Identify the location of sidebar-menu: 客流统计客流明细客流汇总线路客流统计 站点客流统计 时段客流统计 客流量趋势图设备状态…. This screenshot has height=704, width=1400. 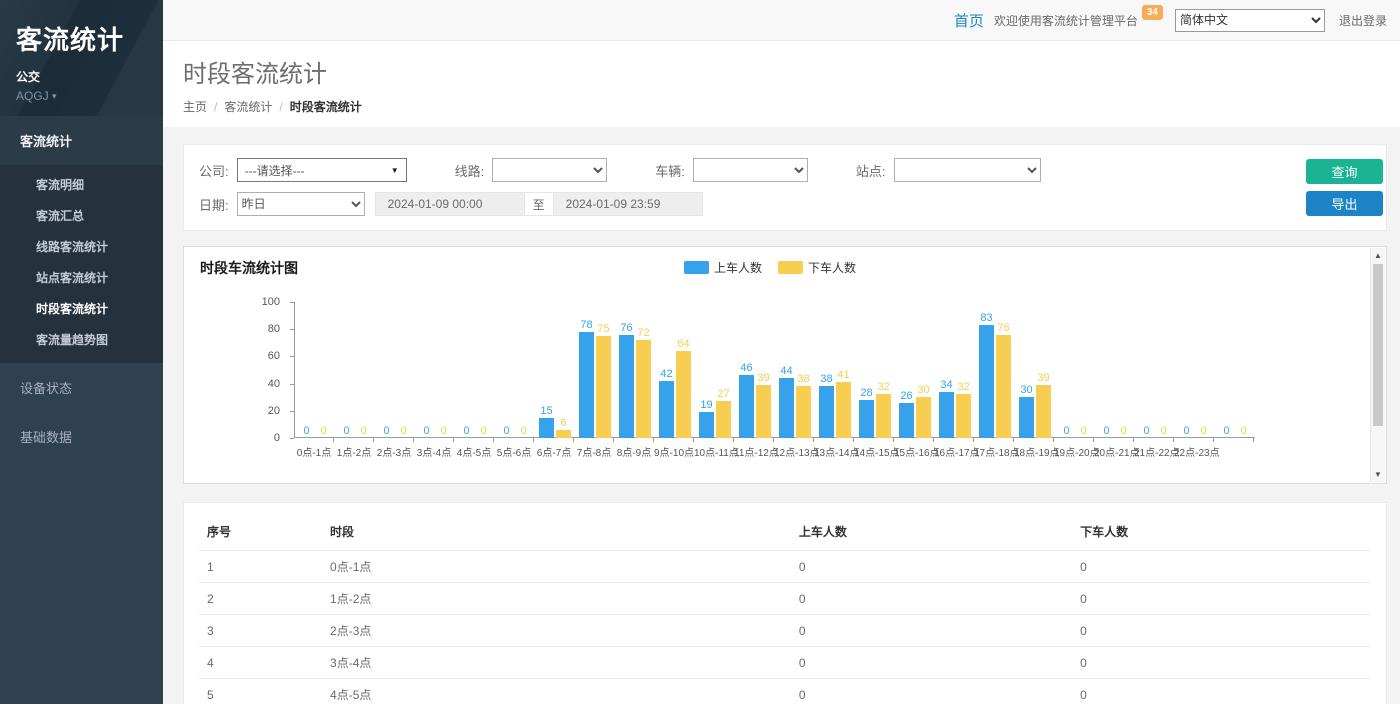
(81, 288).